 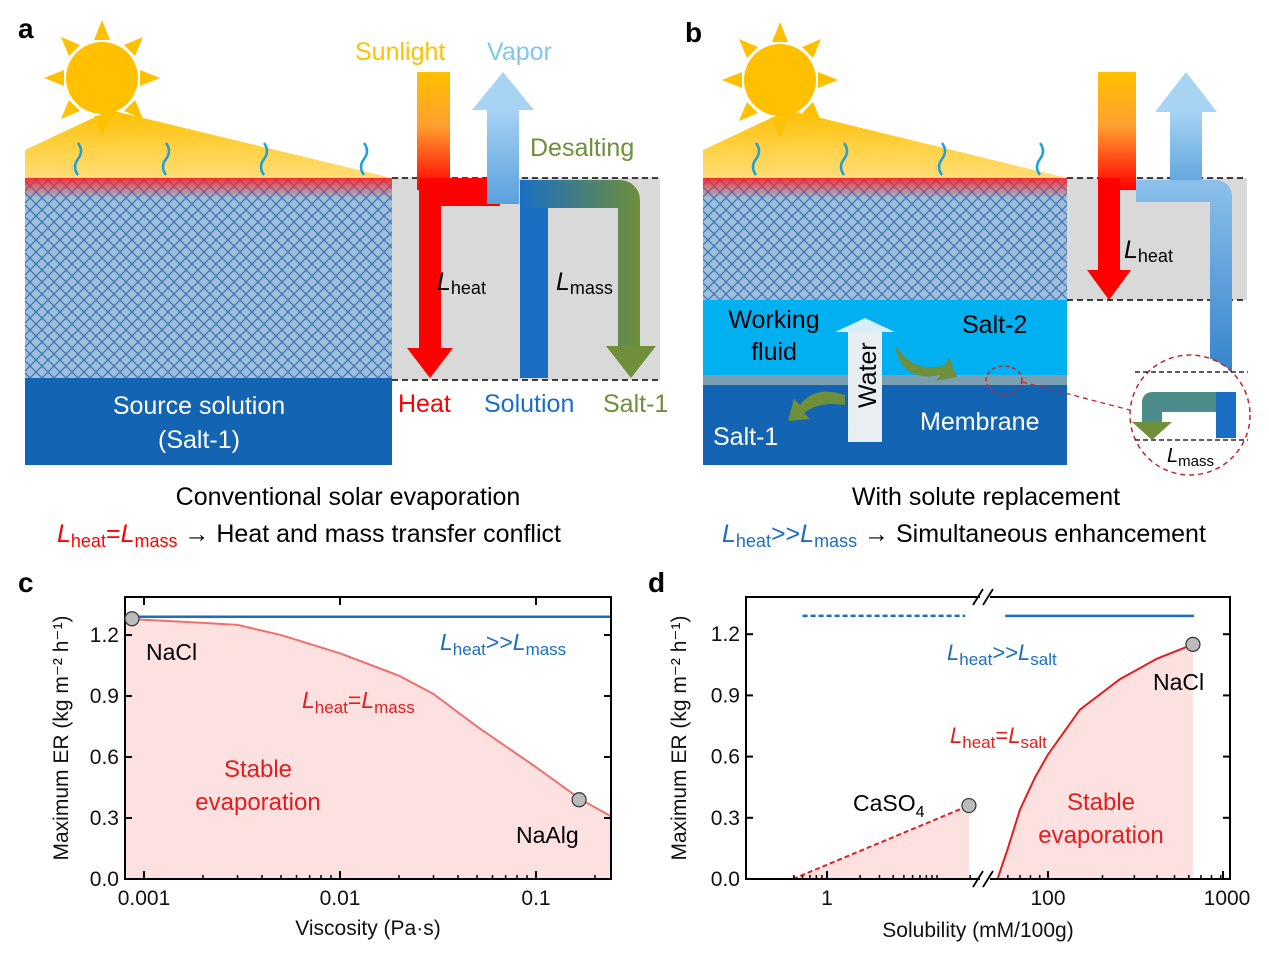 I want to click on formula: CaSO, so click(x=884, y=803).